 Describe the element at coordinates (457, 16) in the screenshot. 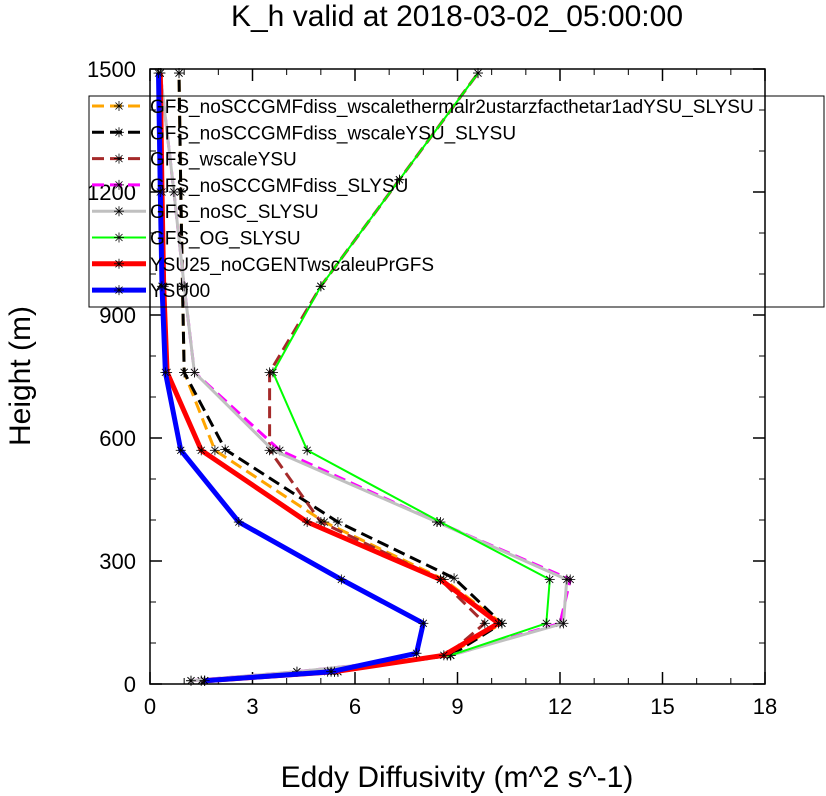

I see `chart-title: K_h valid at 2018-03-02_05:00:00` at that location.